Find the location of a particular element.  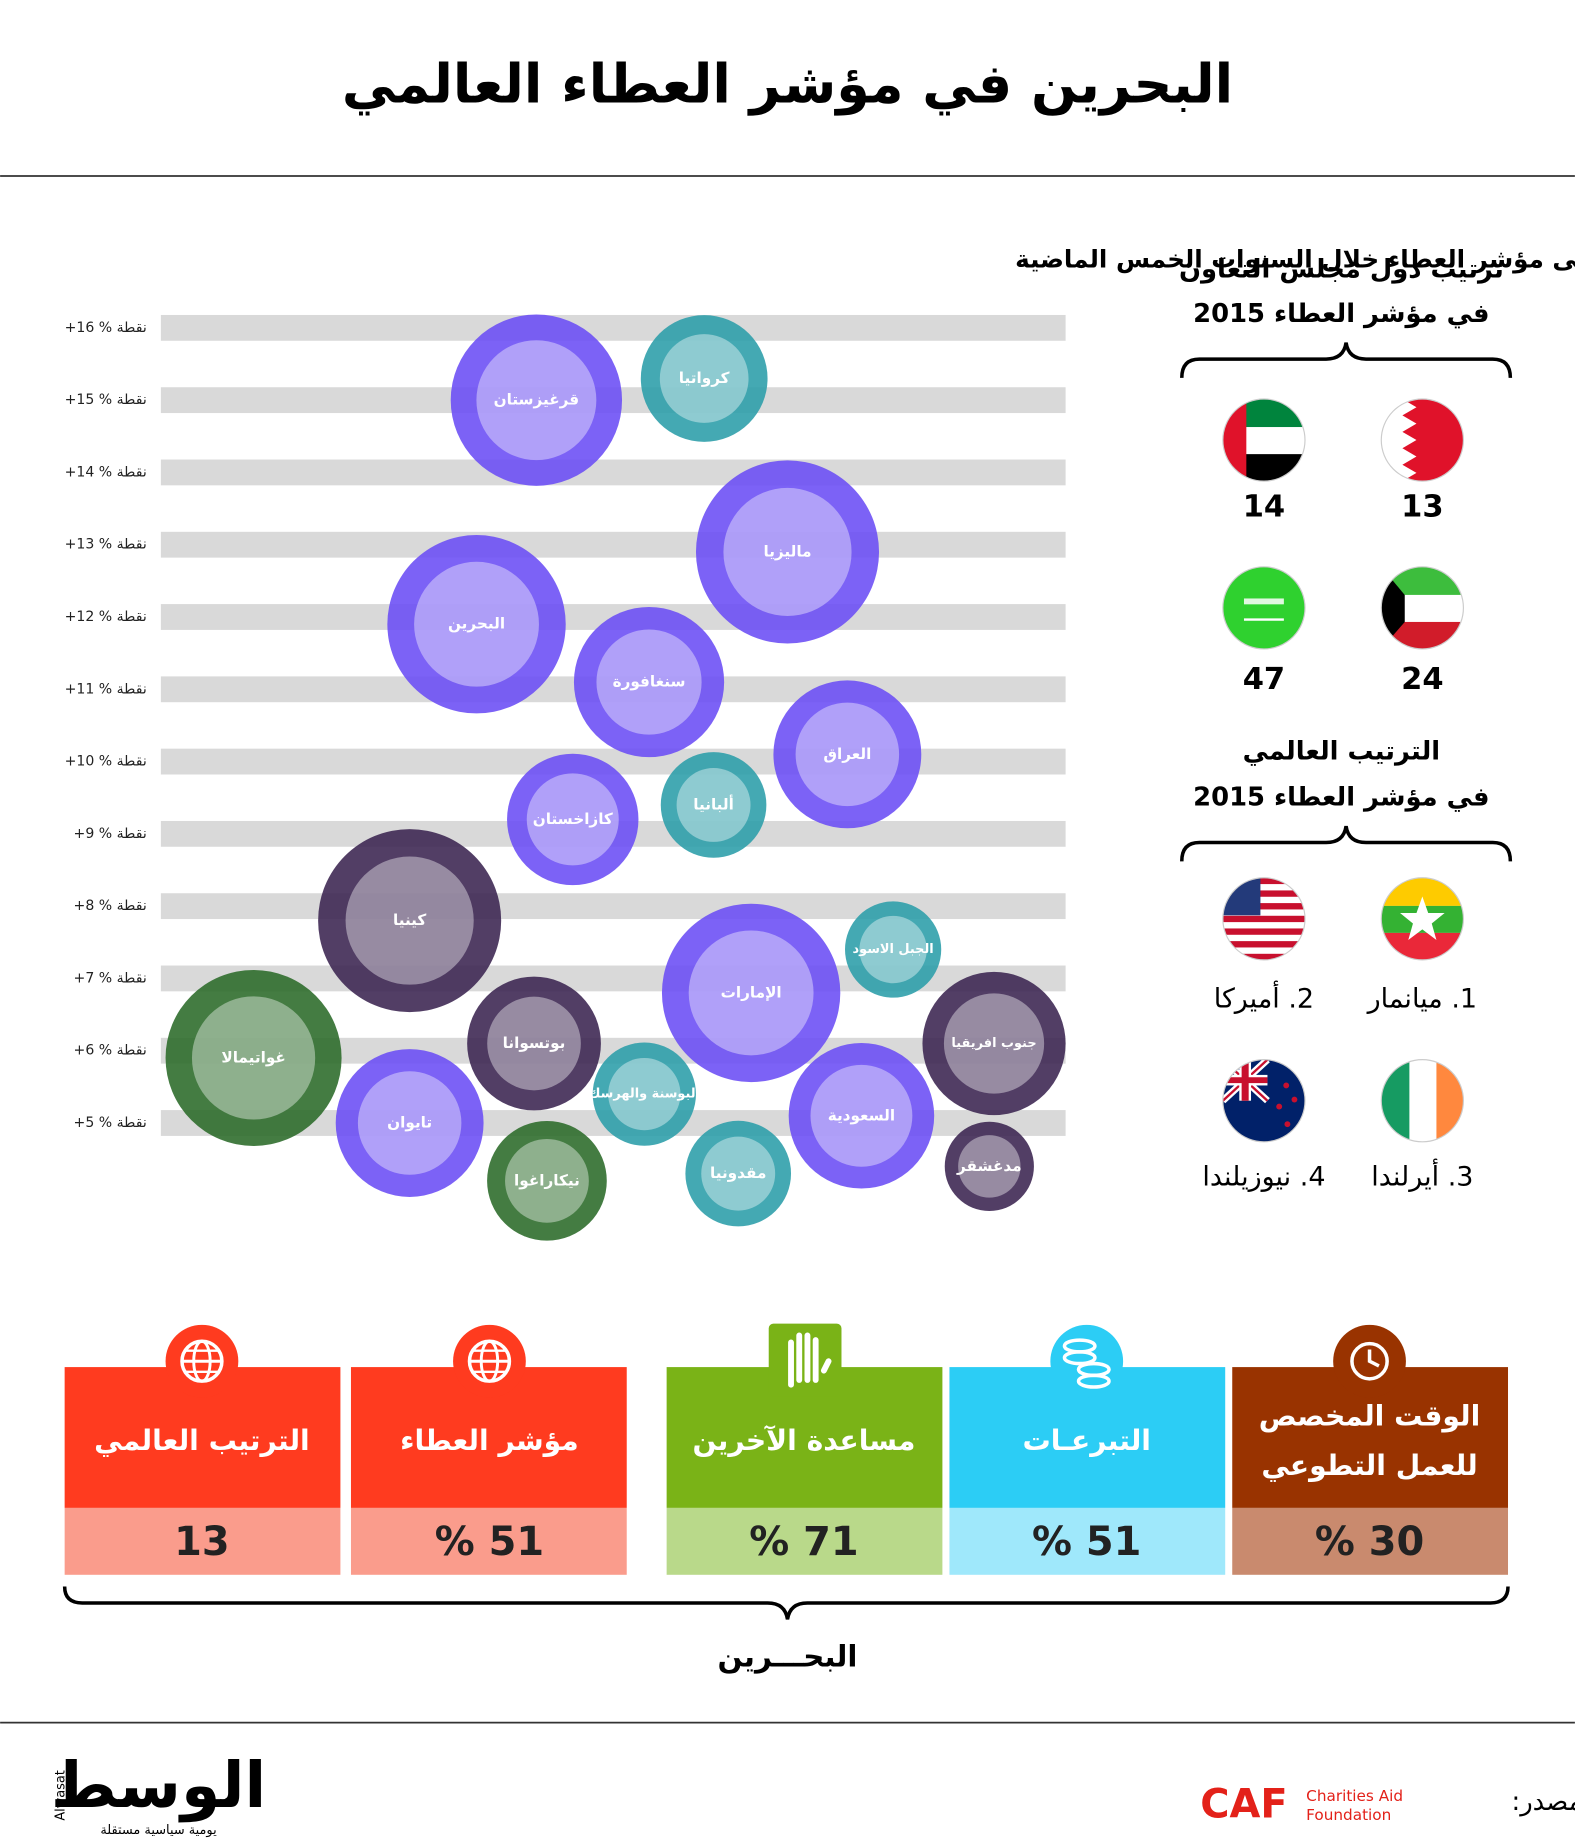

bubble-label: السعودية is located at coordinates (861, 1115).